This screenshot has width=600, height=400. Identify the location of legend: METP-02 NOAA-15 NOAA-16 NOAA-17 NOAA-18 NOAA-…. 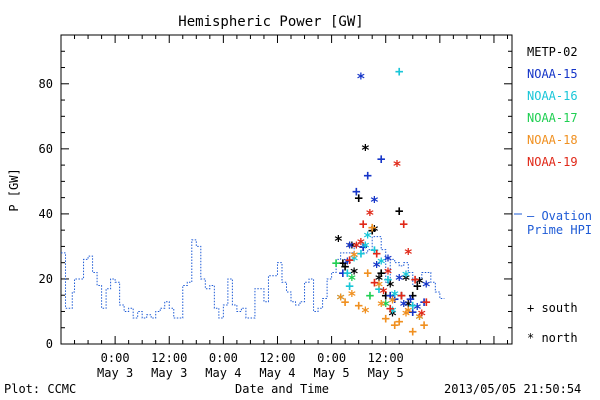
(553, 195).